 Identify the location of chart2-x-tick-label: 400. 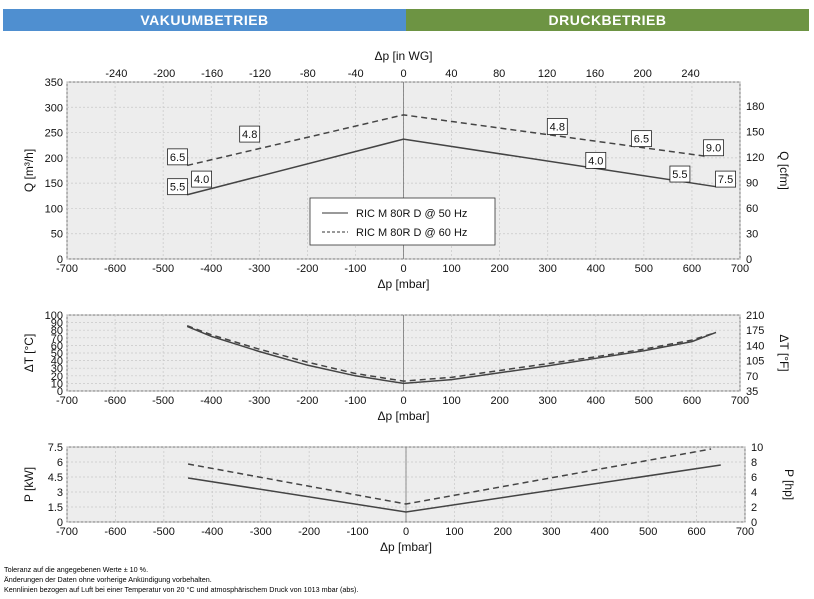
(596, 401).